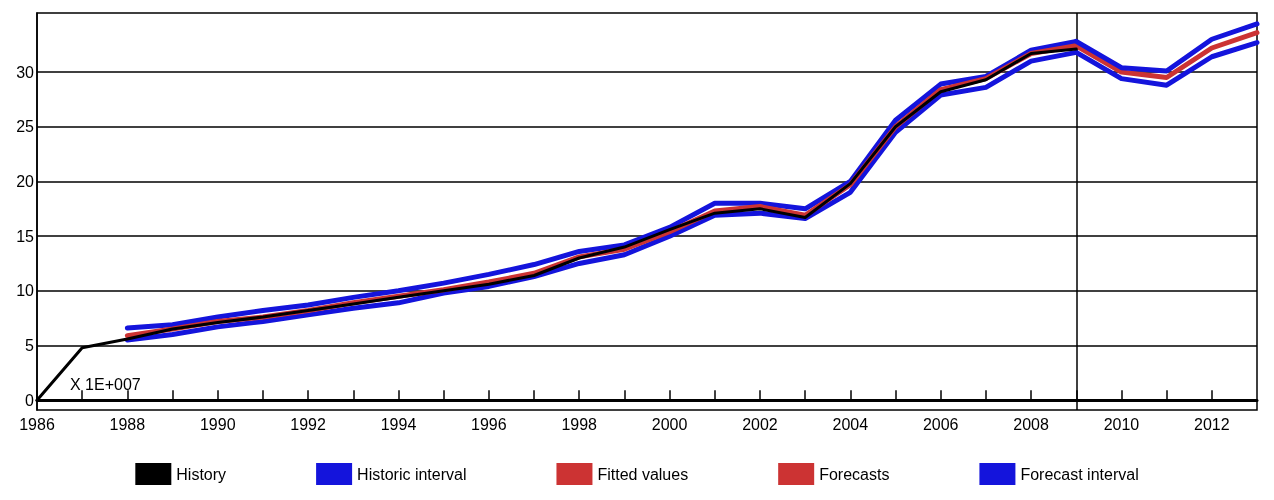  Describe the element at coordinates (105, 384) in the screenshot. I see `annotation: X 1E+007` at that location.